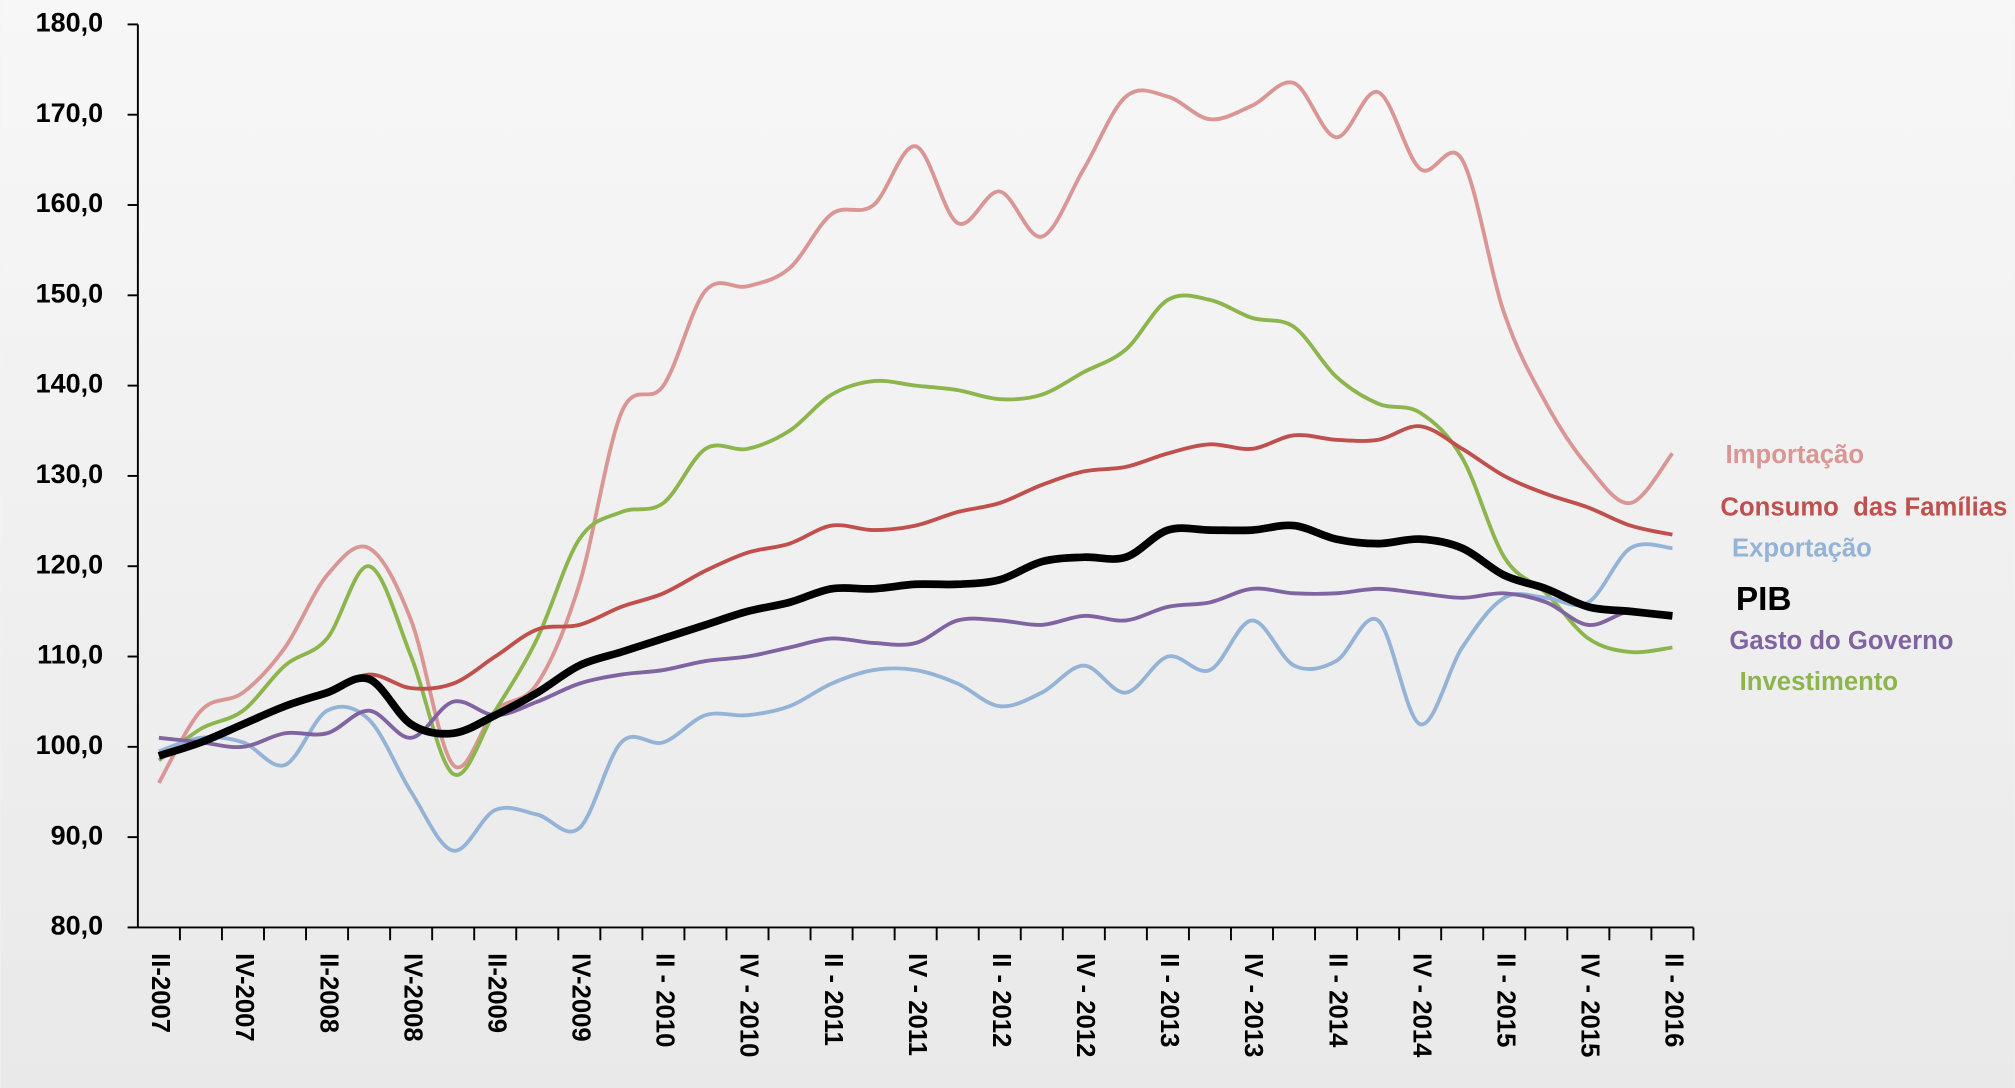  I want to click on x-tick-label: IV - 2011, so click(917, 1004).